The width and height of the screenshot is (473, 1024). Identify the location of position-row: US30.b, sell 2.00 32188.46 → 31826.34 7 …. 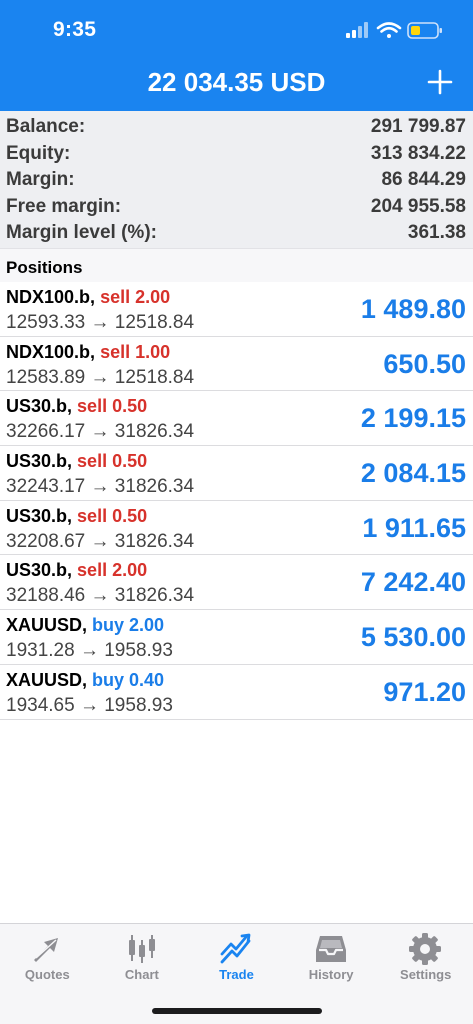
(236, 583).